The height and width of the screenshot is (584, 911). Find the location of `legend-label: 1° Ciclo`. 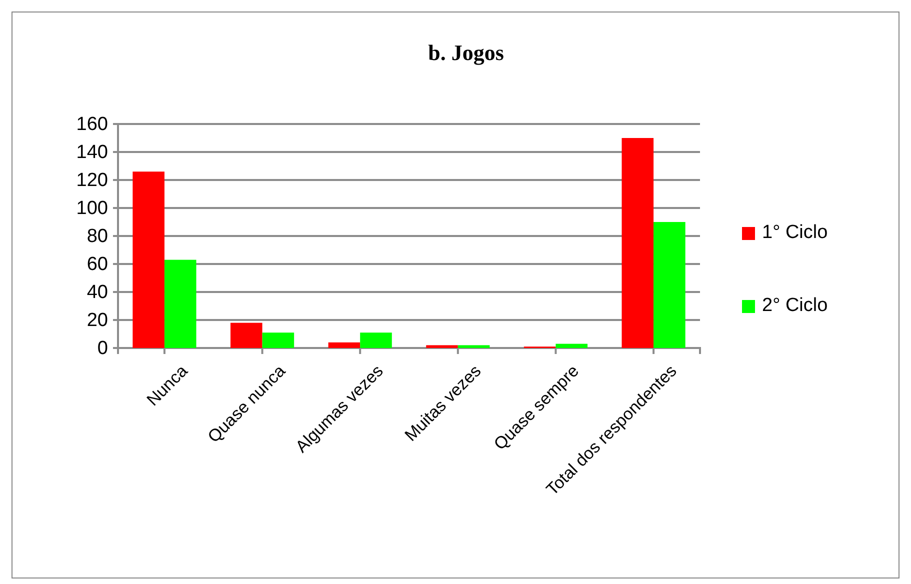

legend-label: 1° Ciclo is located at coordinates (795, 232).